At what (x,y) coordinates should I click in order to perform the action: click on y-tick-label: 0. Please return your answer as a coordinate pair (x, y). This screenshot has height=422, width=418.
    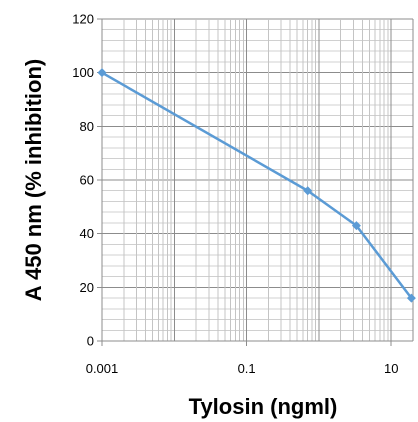
    Looking at the image, I should click on (90, 341).